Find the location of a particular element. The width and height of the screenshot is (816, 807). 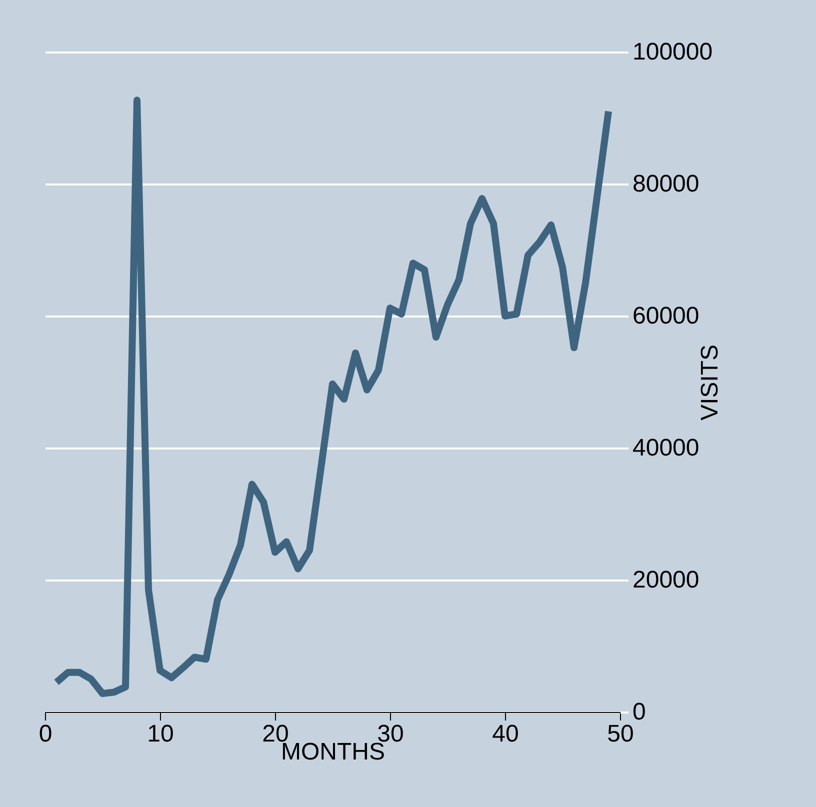

y-tick-label: 20000 is located at coordinates (666, 580).